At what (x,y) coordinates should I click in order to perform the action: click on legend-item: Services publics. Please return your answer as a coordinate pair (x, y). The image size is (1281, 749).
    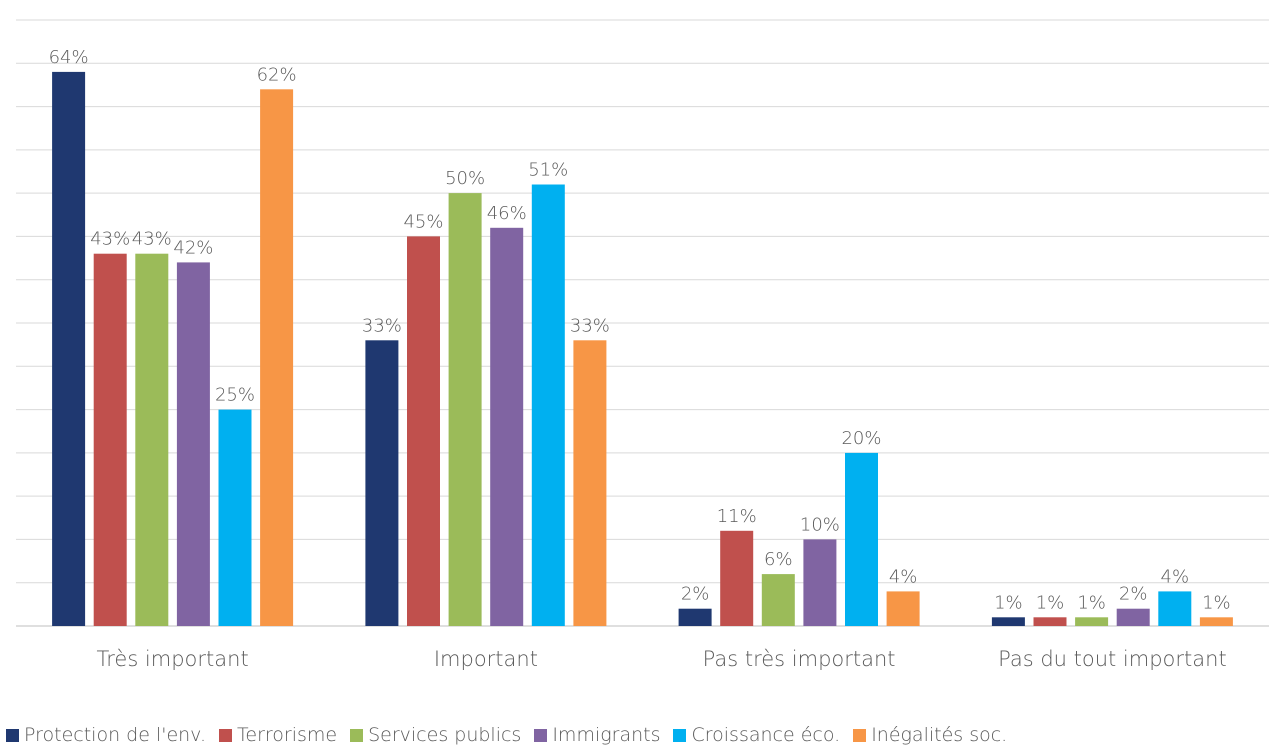
    Looking at the image, I should click on (435, 735).